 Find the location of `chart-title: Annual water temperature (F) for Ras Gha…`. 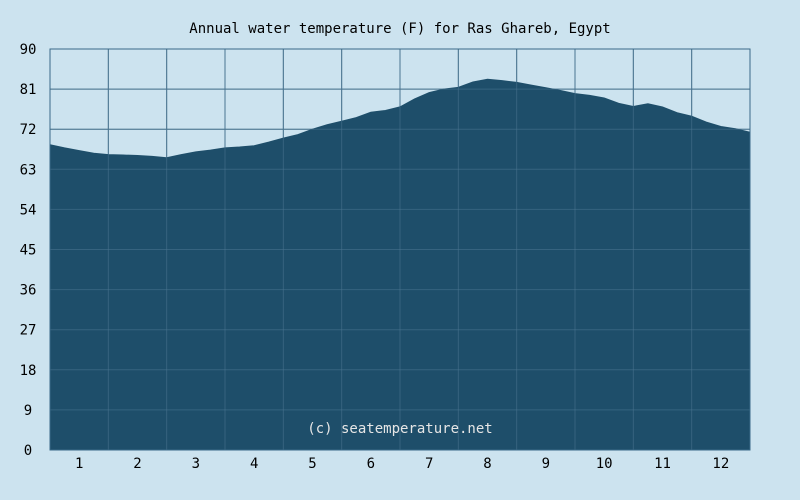

chart-title: Annual water temperature (F) for Ras Gha… is located at coordinates (399, 29).